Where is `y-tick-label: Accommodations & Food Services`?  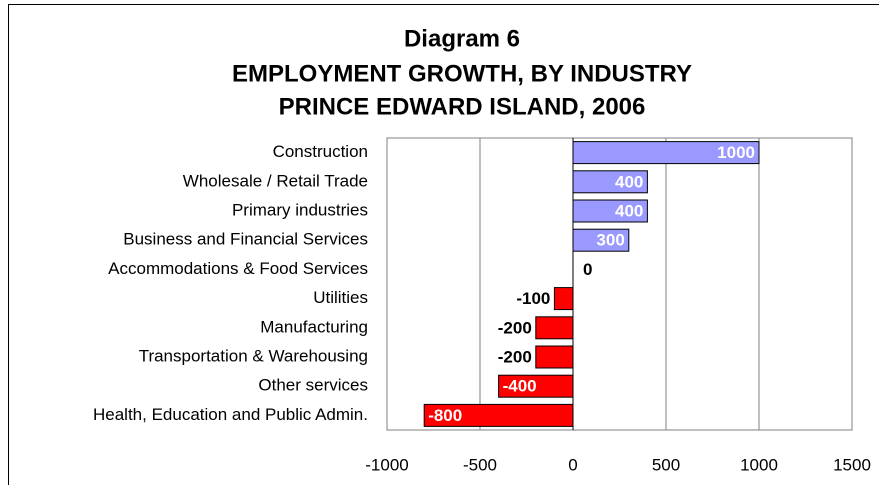 y-tick-label: Accommodations & Food Services is located at coordinates (238, 268).